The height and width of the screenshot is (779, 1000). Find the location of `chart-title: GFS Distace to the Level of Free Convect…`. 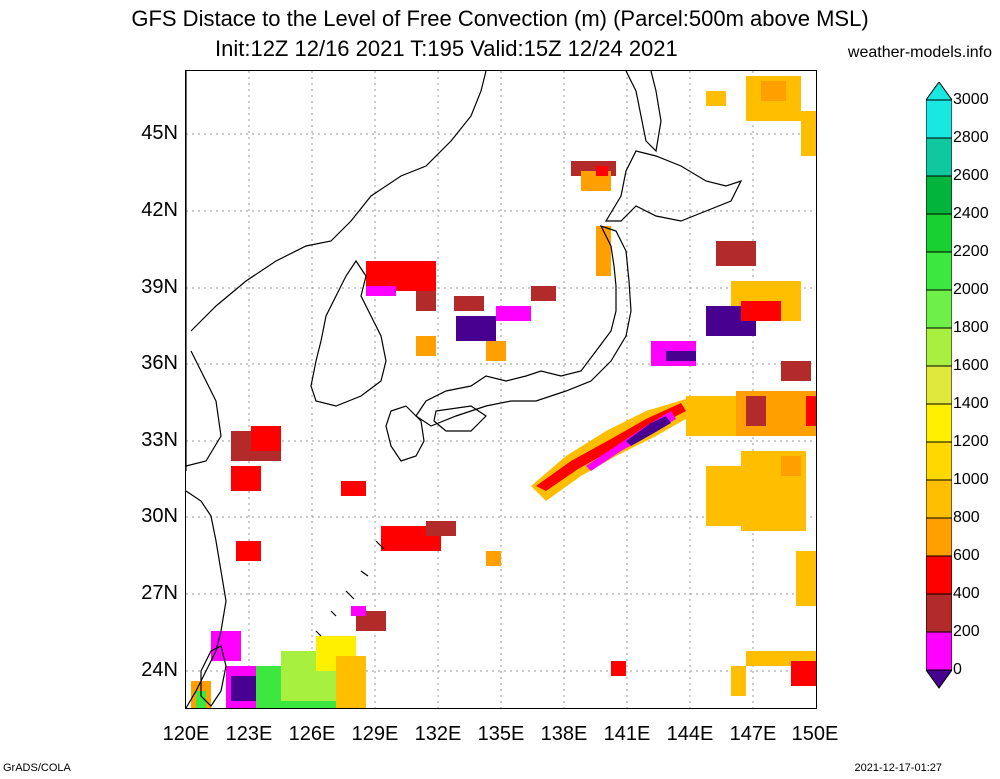

chart-title: GFS Distace to the Level of Free Convect… is located at coordinates (500, 18).